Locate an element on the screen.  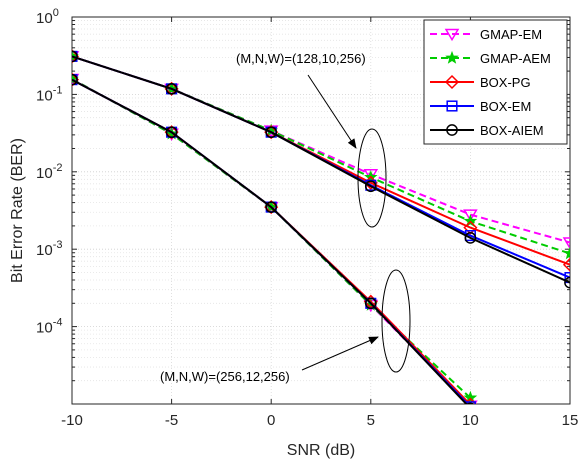
x-axis-label: SNR (dB) is located at coordinates (321, 450).